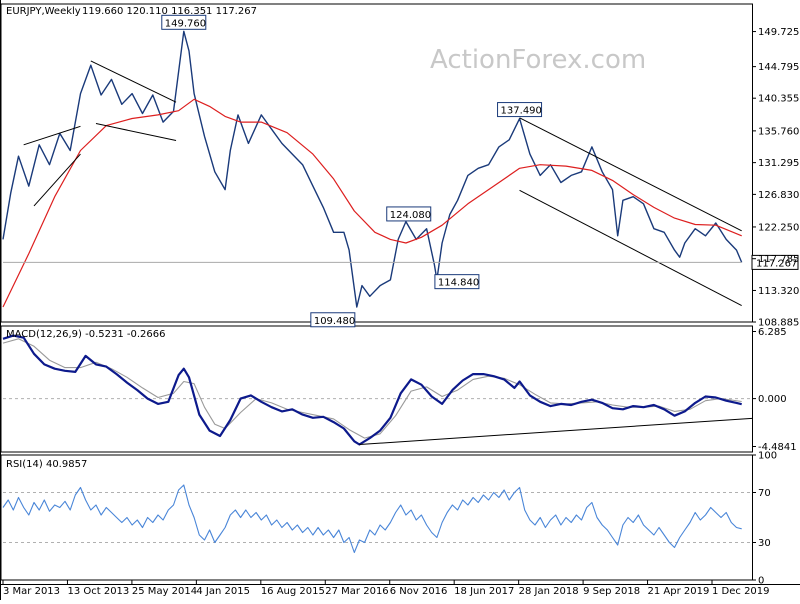 This screenshot has height=604, width=800. What do you see at coordinates (778, 32) in the screenshot?
I see `price-y-tick-label: 149.725` at bounding box center [778, 32].